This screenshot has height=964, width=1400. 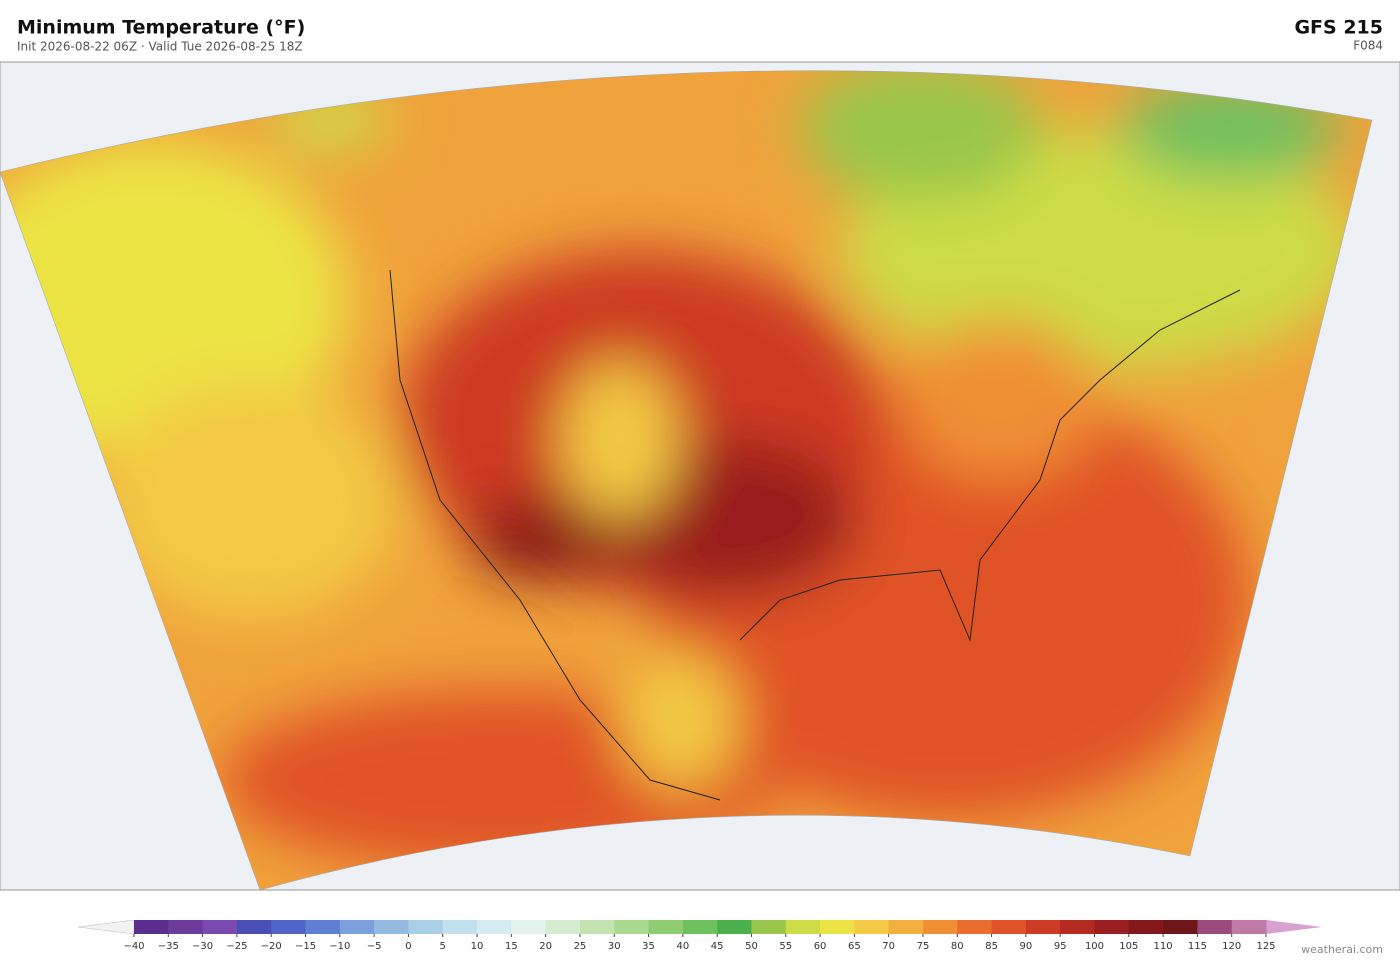 What do you see at coordinates (1128, 946) in the screenshot?
I see `tick-label: 105` at bounding box center [1128, 946].